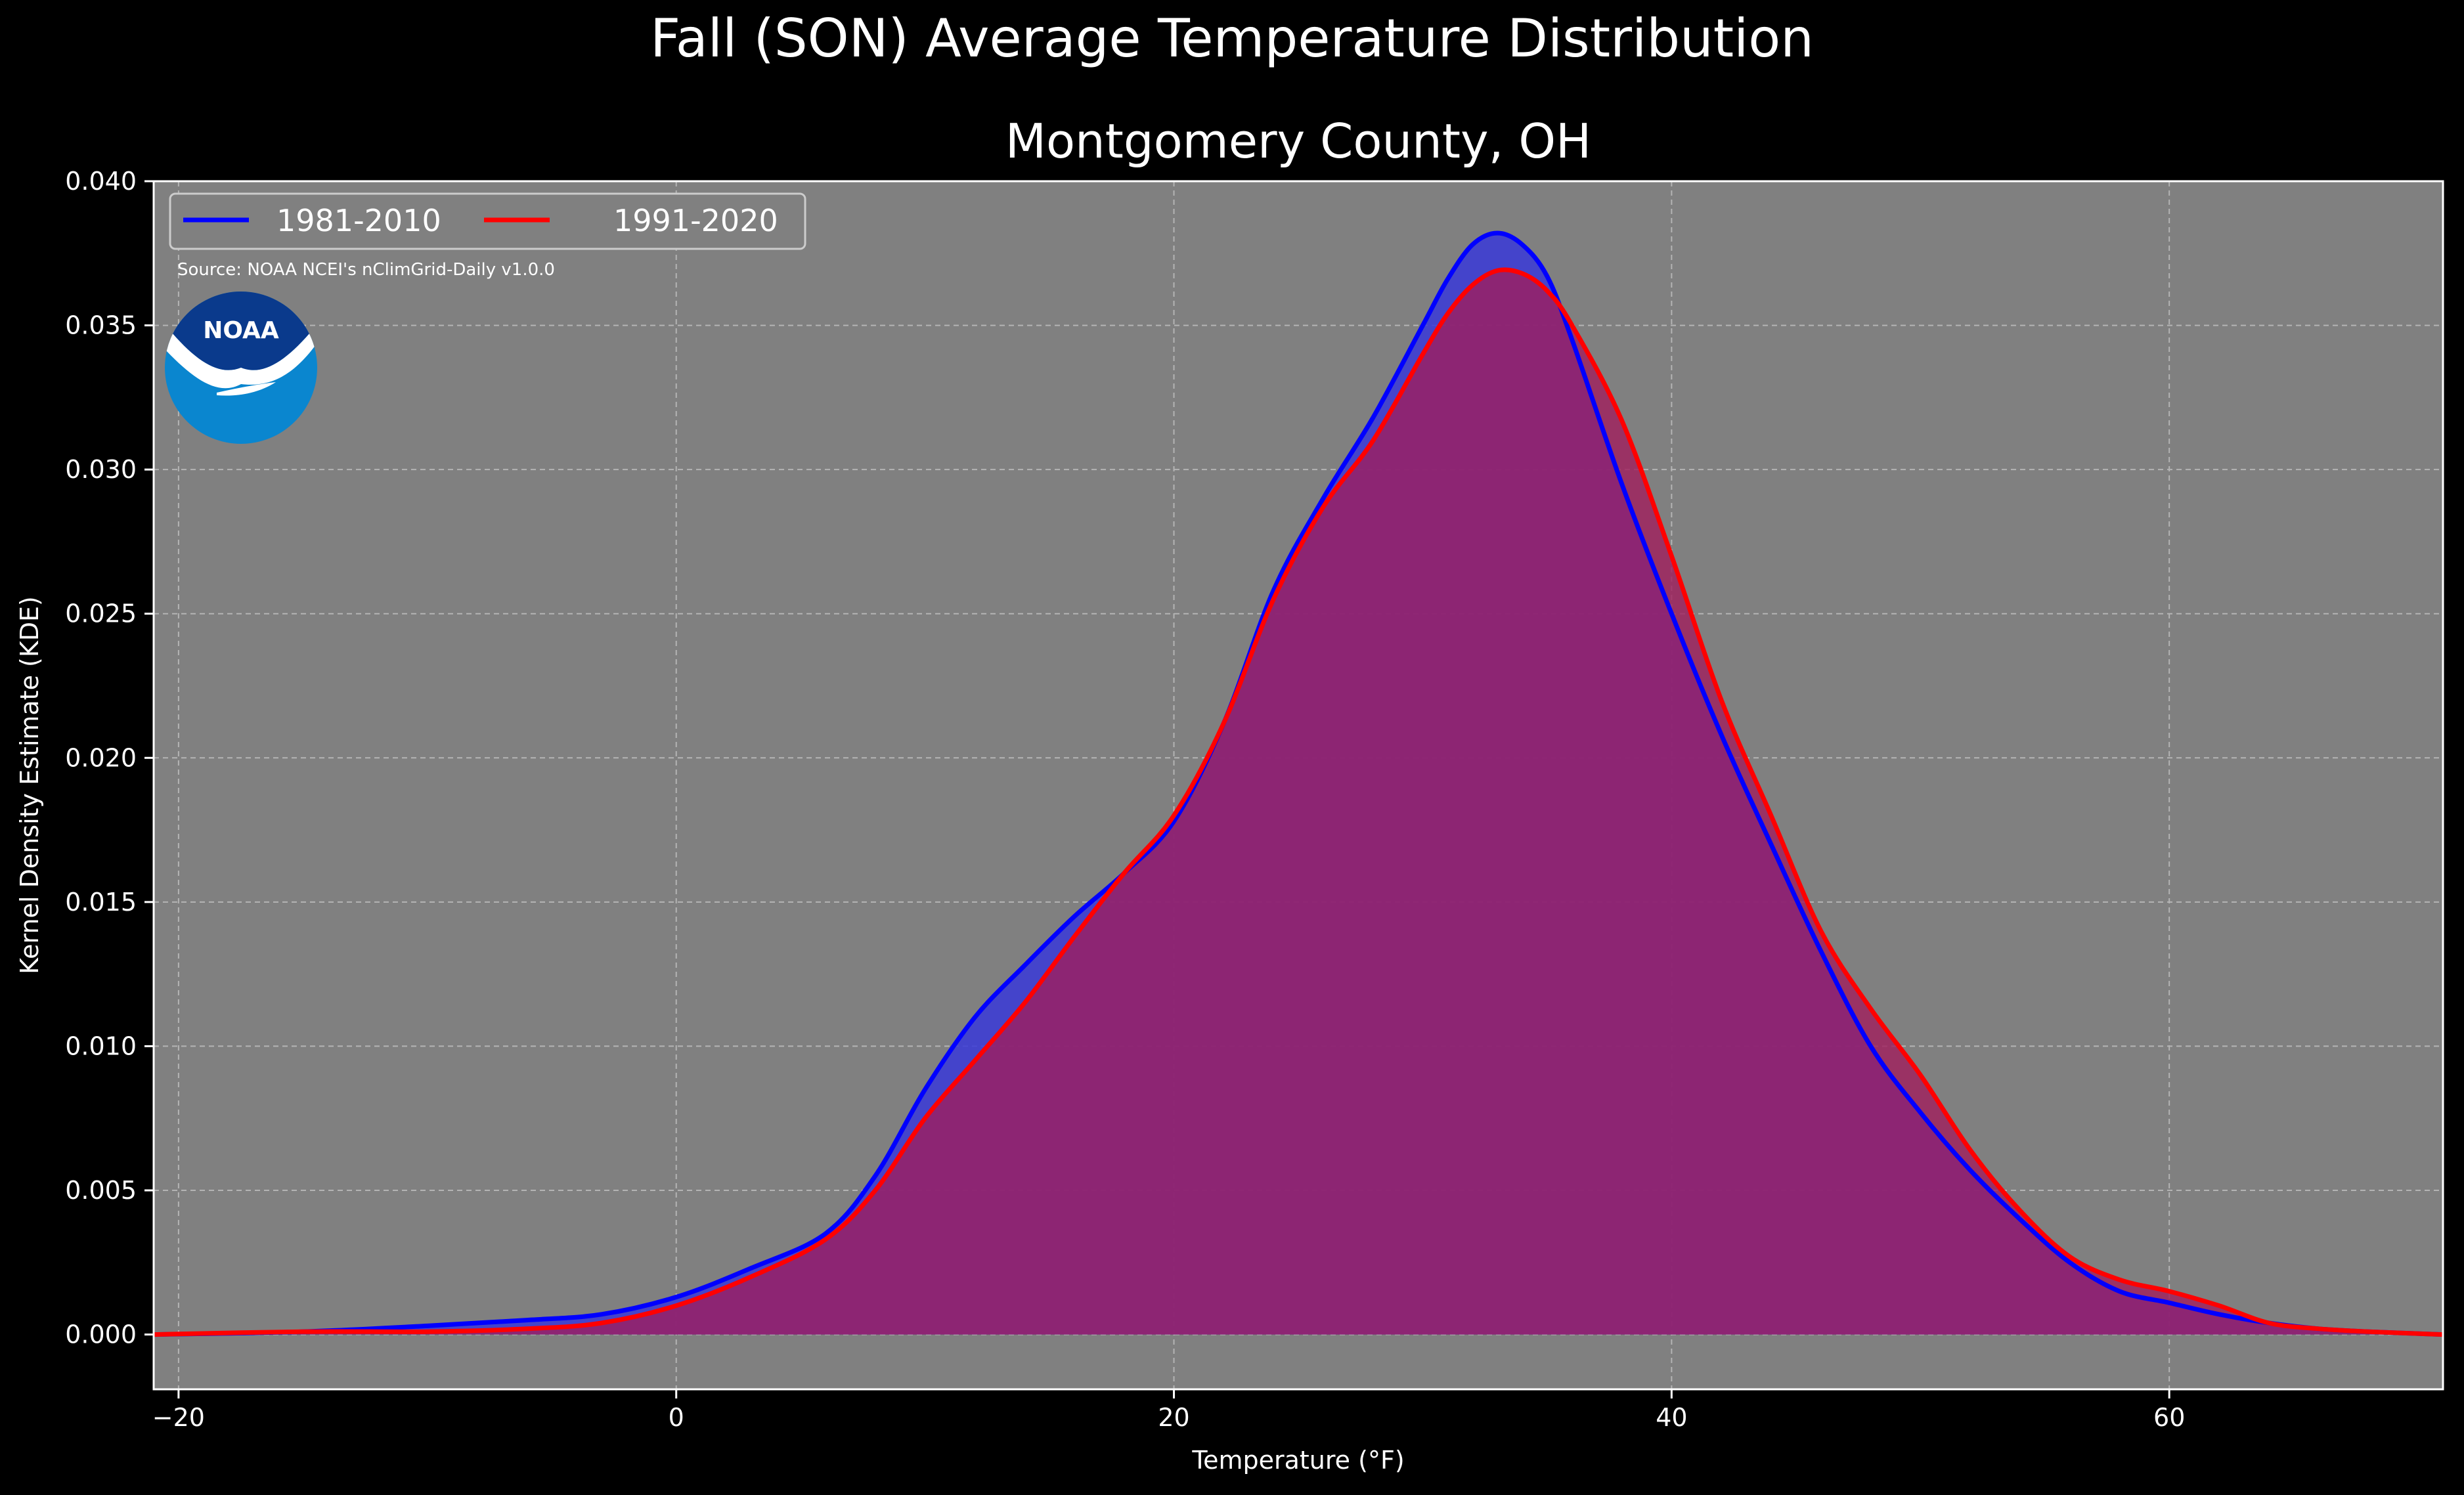 This screenshot has width=2464, height=1495. Describe the element at coordinates (247, 389) in the screenshot. I see `noaa-logo-gull-tail` at that location.